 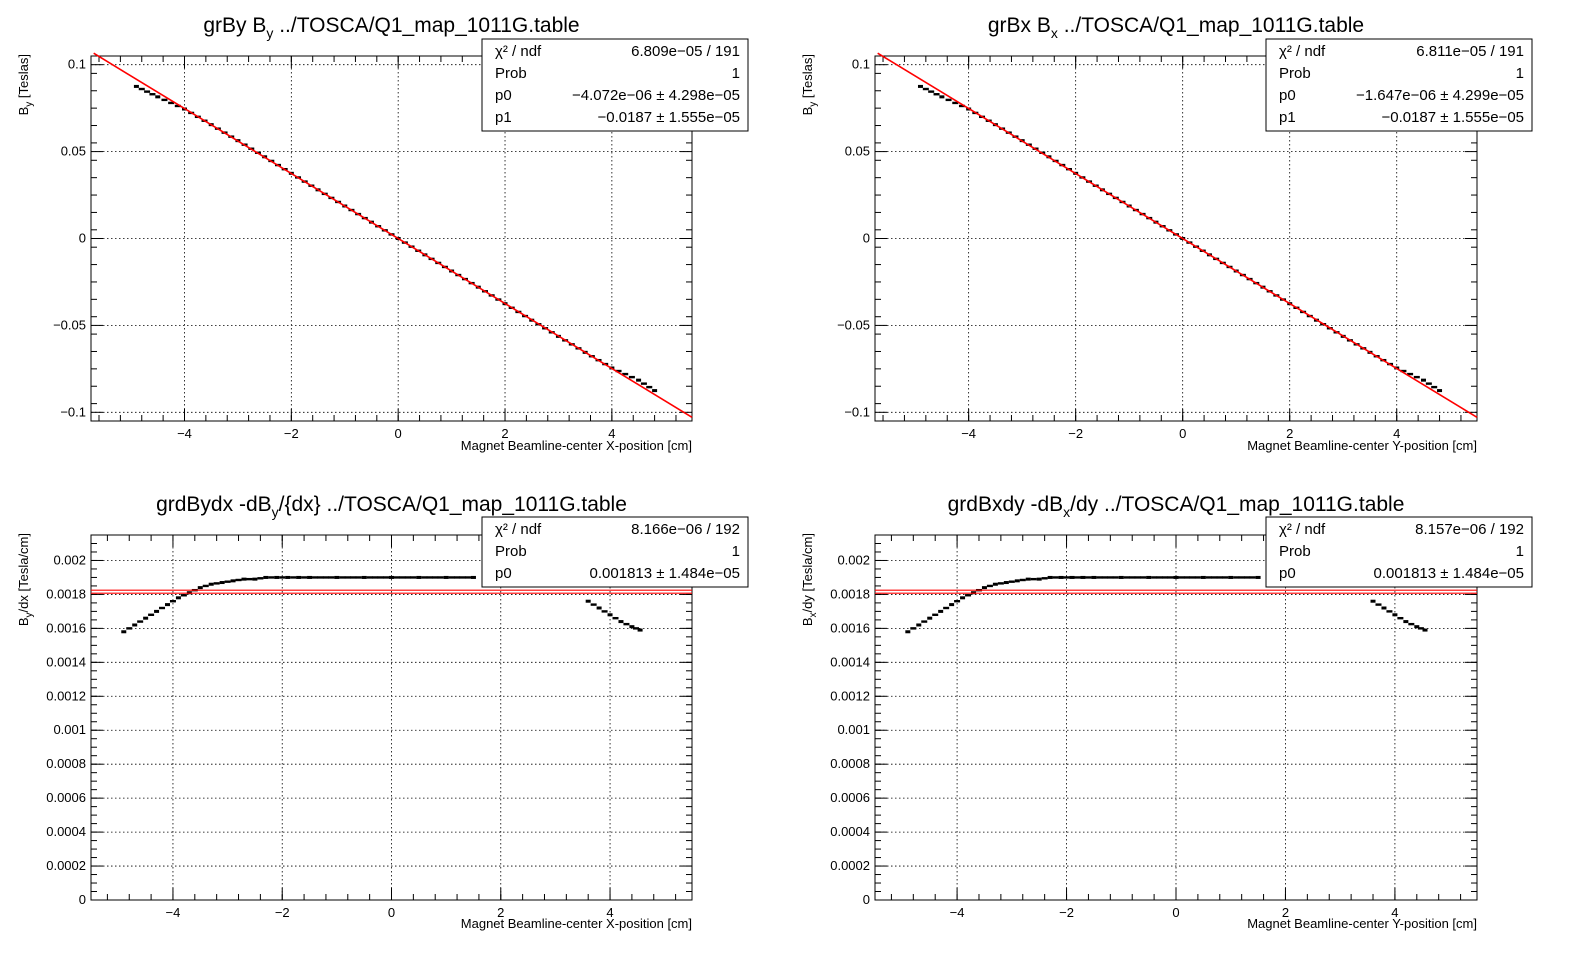 I want to click on y-tick-label: 0.0012, so click(x=66, y=695).